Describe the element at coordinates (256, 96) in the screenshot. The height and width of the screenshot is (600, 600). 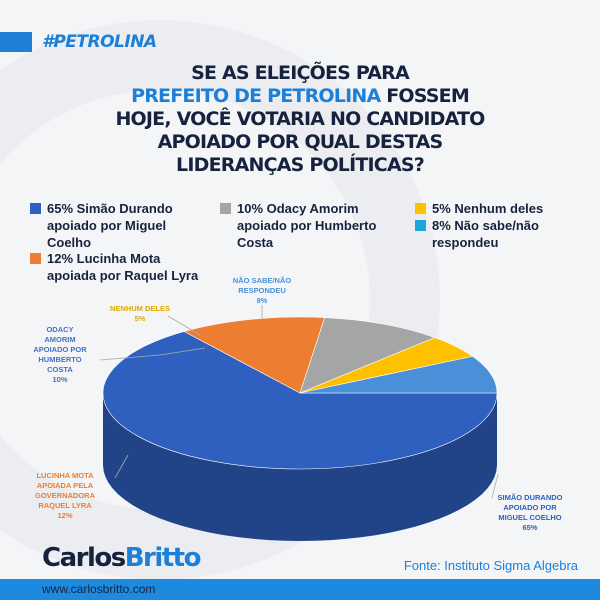
I see `title-highlight: PREFEITO DE PETROLINA` at that location.